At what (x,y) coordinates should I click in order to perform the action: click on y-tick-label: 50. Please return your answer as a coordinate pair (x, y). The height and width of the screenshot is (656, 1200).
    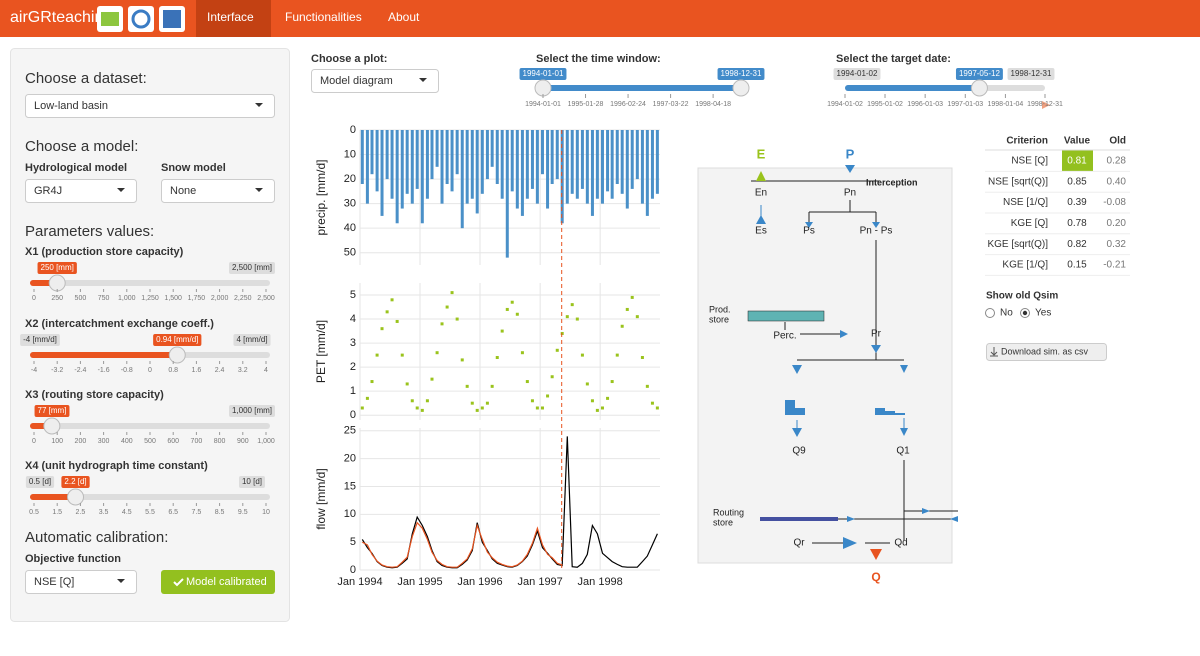
    Looking at the image, I should click on (350, 253).